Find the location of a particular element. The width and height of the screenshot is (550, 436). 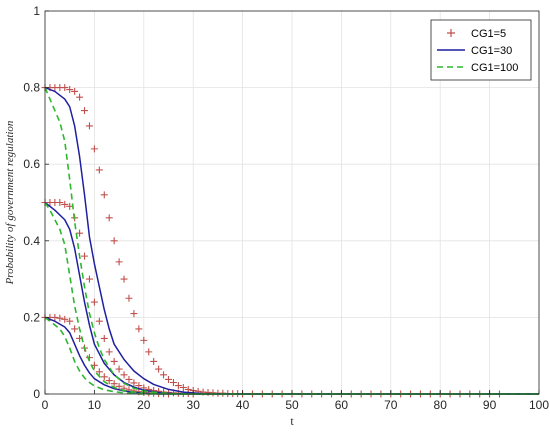

x-tick-label: 30 is located at coordinates (194, 405).